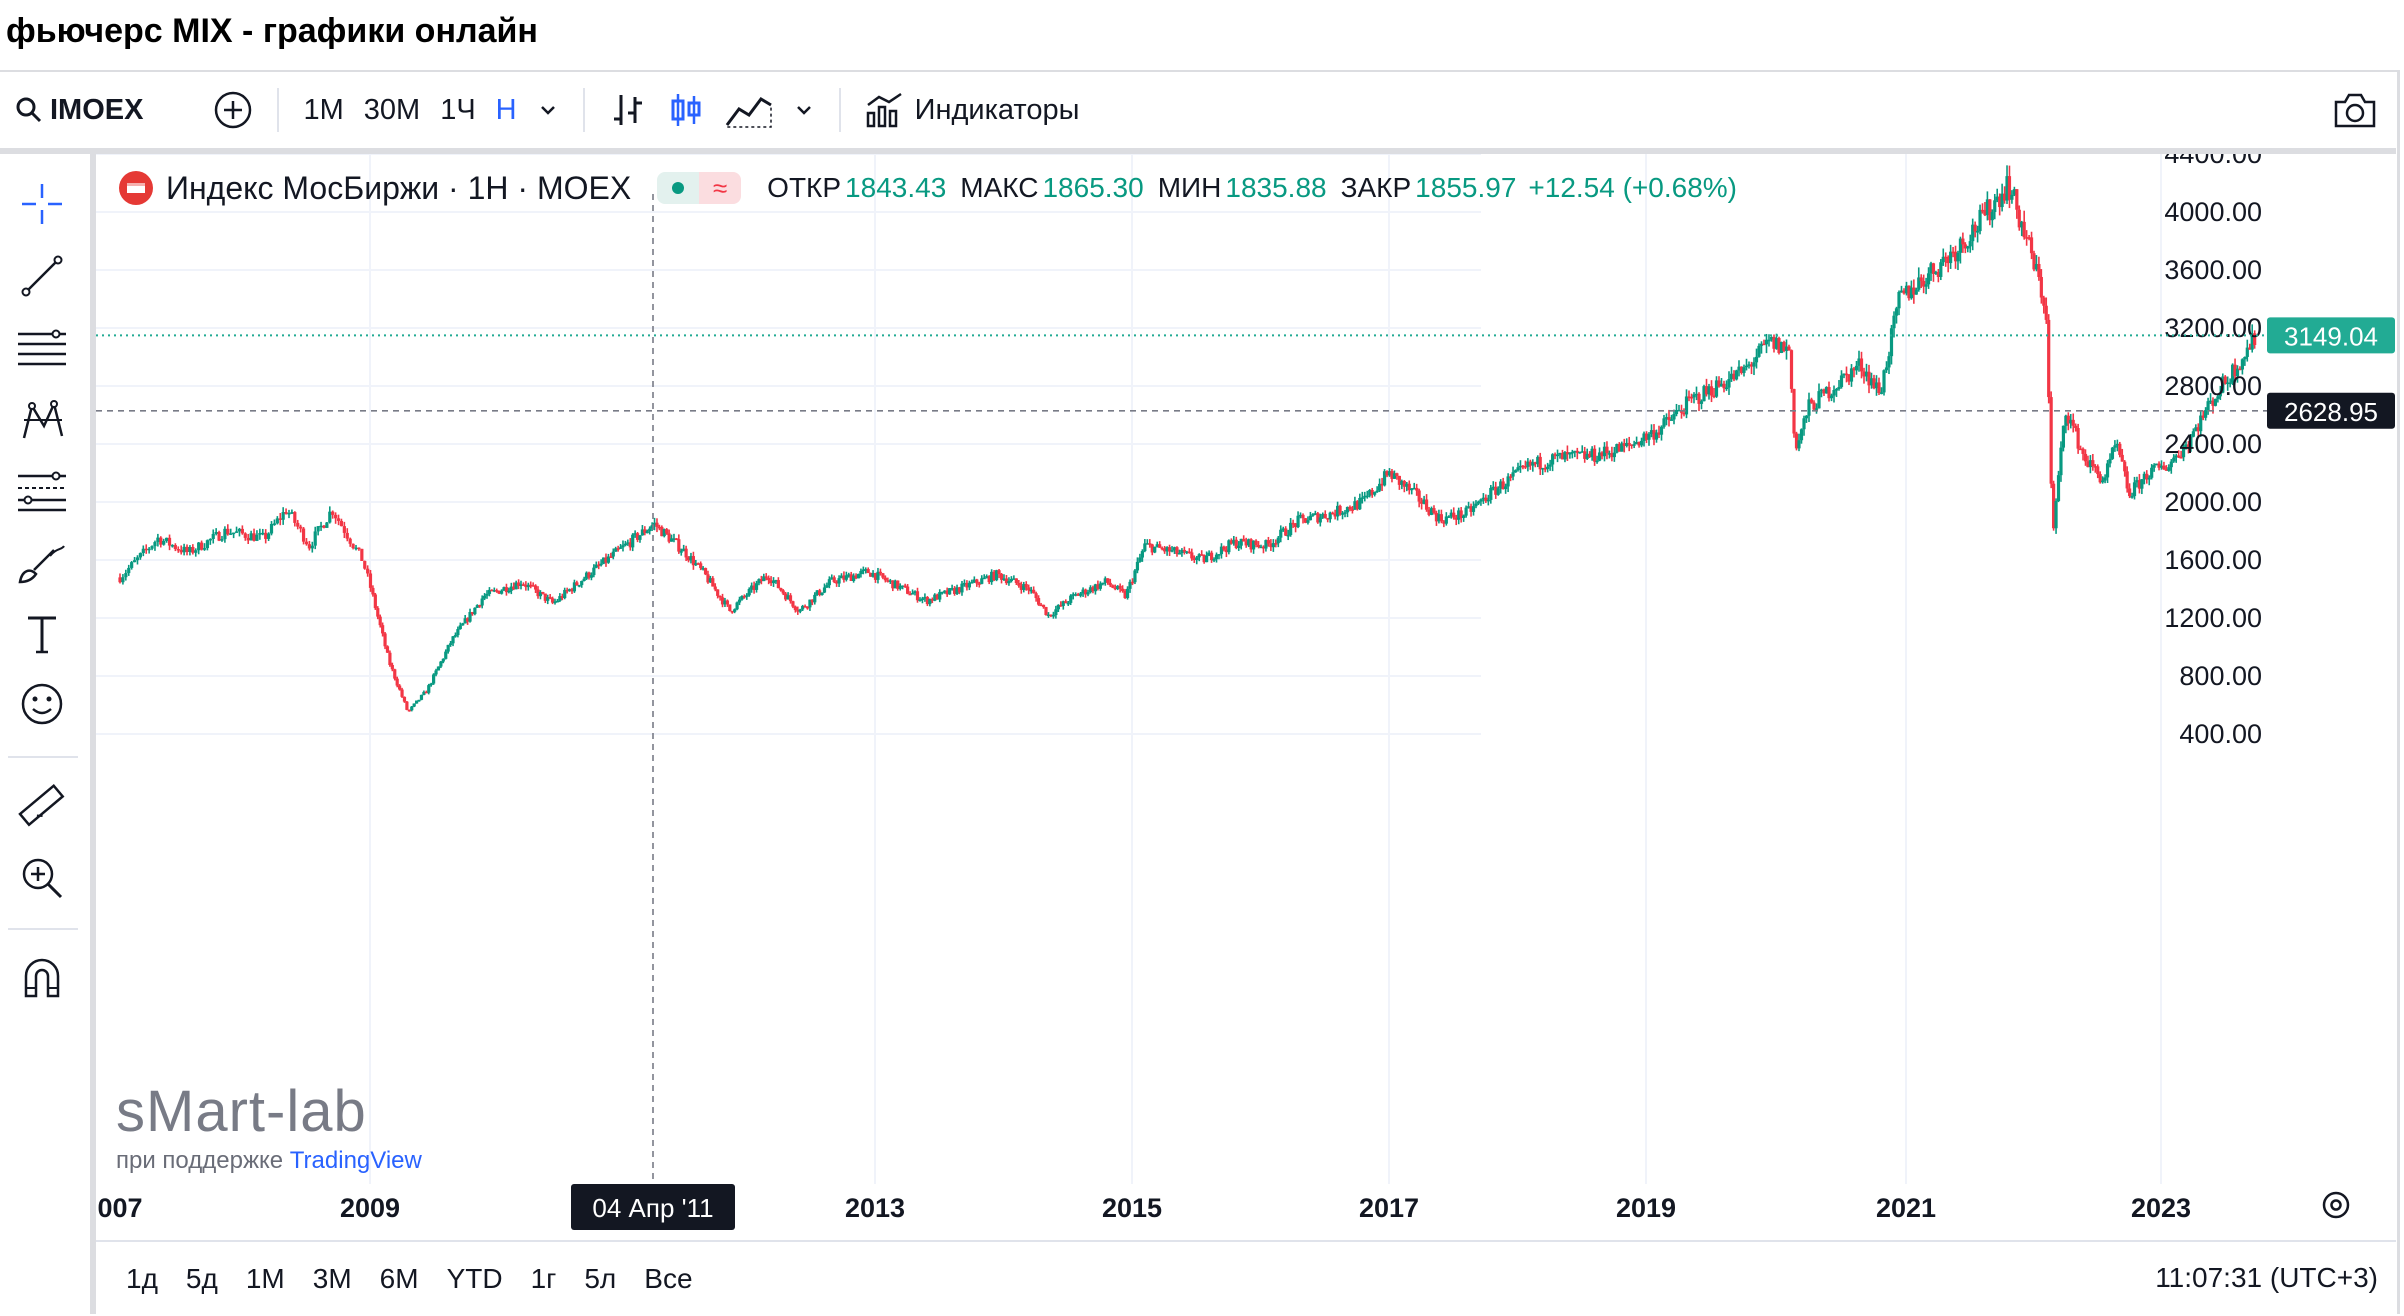 This screenshot has width=2404, height=1316. Describe the element at coordinates (2213, 161) in the screenshot. I see `price-tick-label: 4400.00` at that location.